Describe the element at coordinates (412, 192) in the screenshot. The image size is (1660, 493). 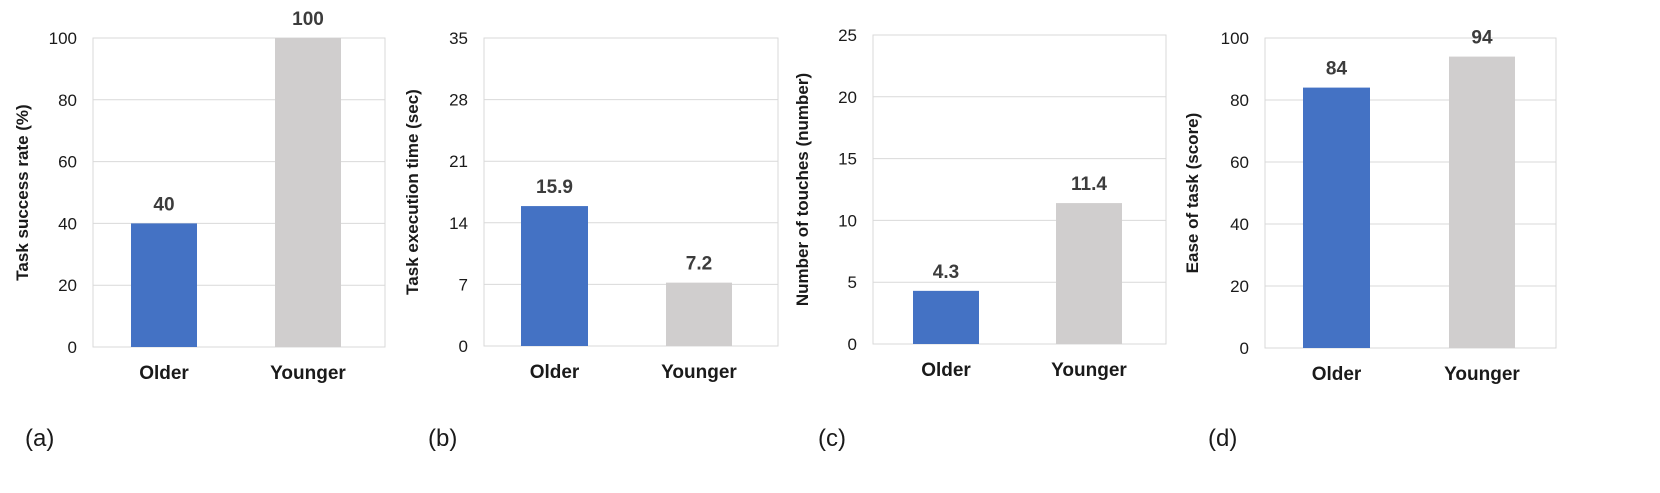
I see `y-axis-title: Task execution time (sec)` at that location.